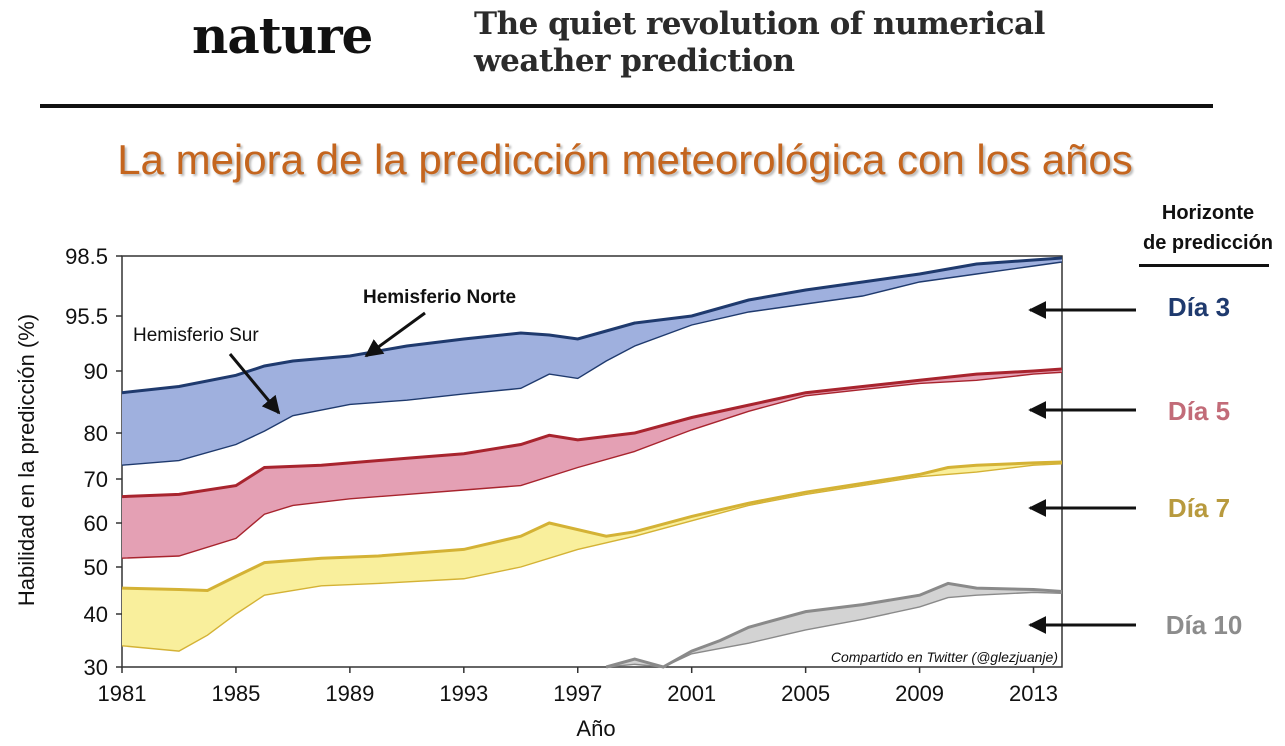 This screenshot has width=1285, height=746. I want to click on y-axis-title: Habilidad en la predicción (%), so click(26, 460).